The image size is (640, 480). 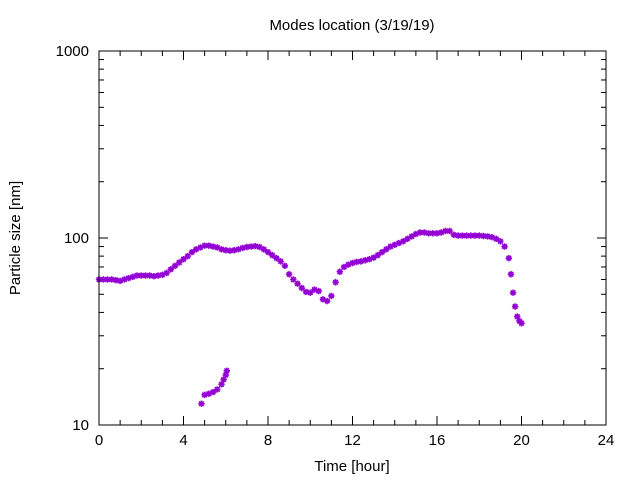 What do you see at coordinates (76, 238) in the screenshot?
I see `y-tick-label: 100` at bounding box center [76, 238].